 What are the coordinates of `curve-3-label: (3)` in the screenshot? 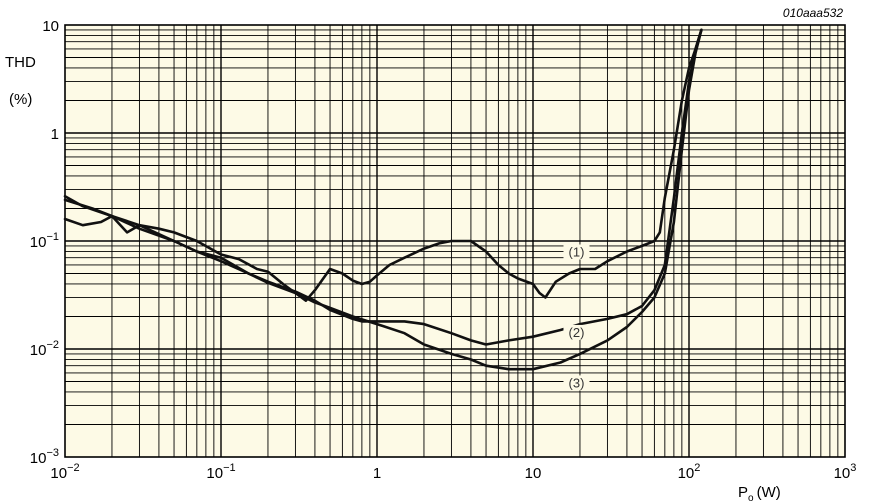 It's located at (577, 382).